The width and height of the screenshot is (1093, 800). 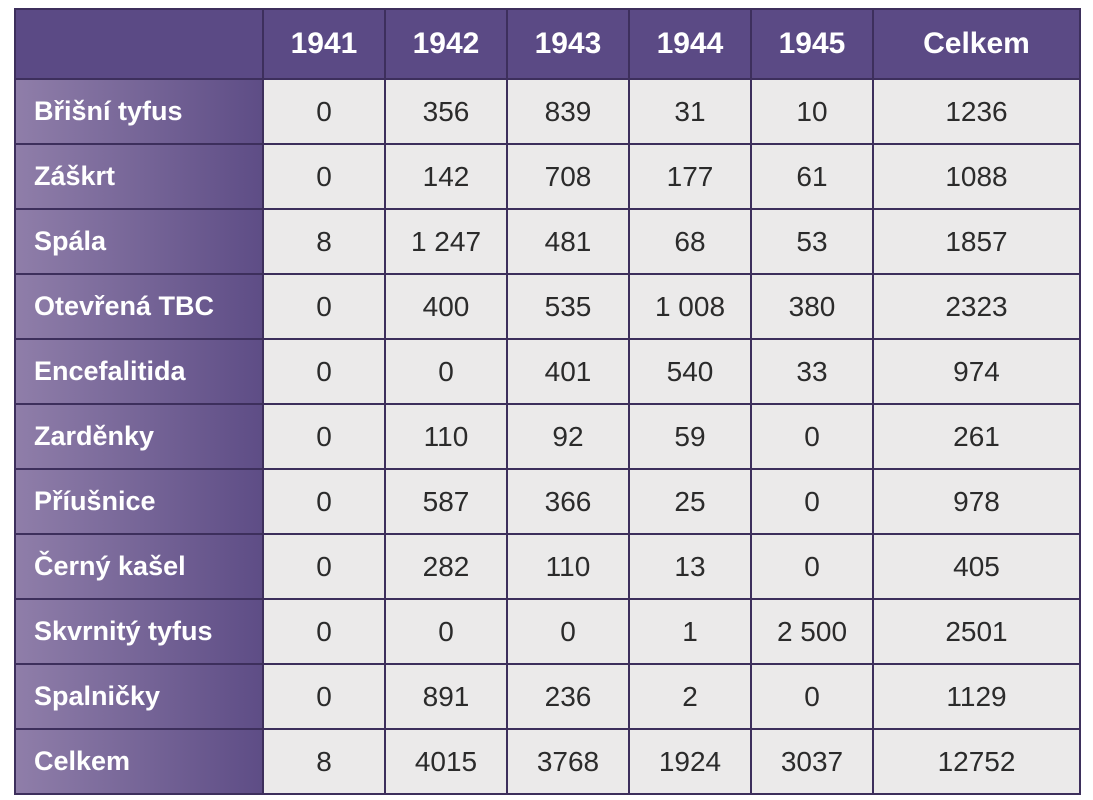 I want to click on table-cell: 974, so click(x=976, y=371).